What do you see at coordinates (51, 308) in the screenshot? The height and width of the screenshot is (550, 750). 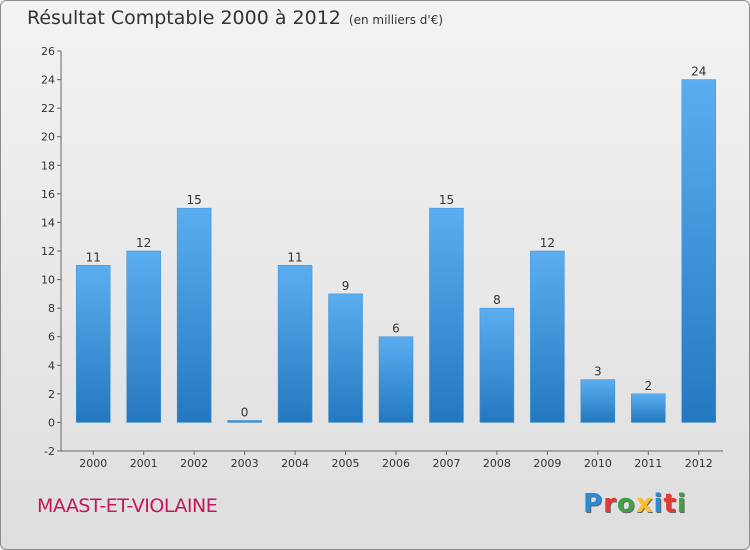 I see `y-tick-label: 8` at bounding box center [51, 308].